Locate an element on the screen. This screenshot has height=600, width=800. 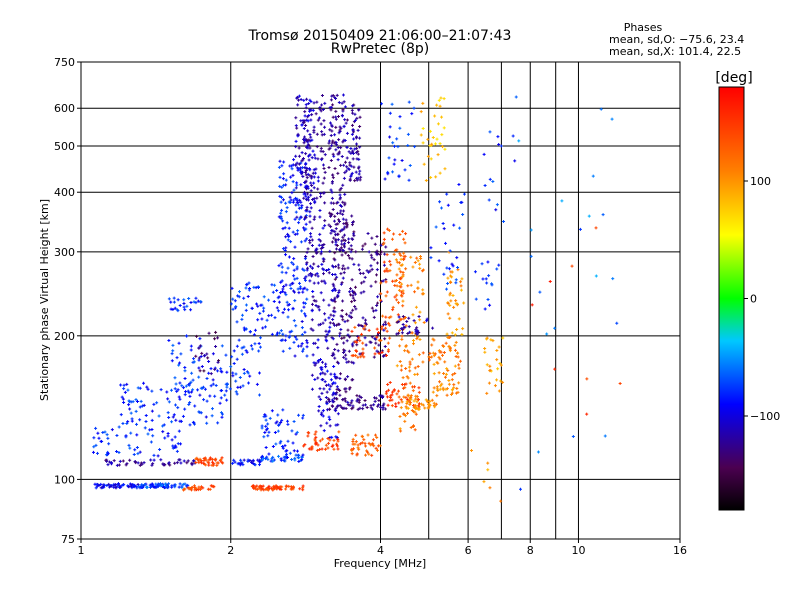
x-axis-label: Frequency [MHz] is located at coordinates (380, 563).